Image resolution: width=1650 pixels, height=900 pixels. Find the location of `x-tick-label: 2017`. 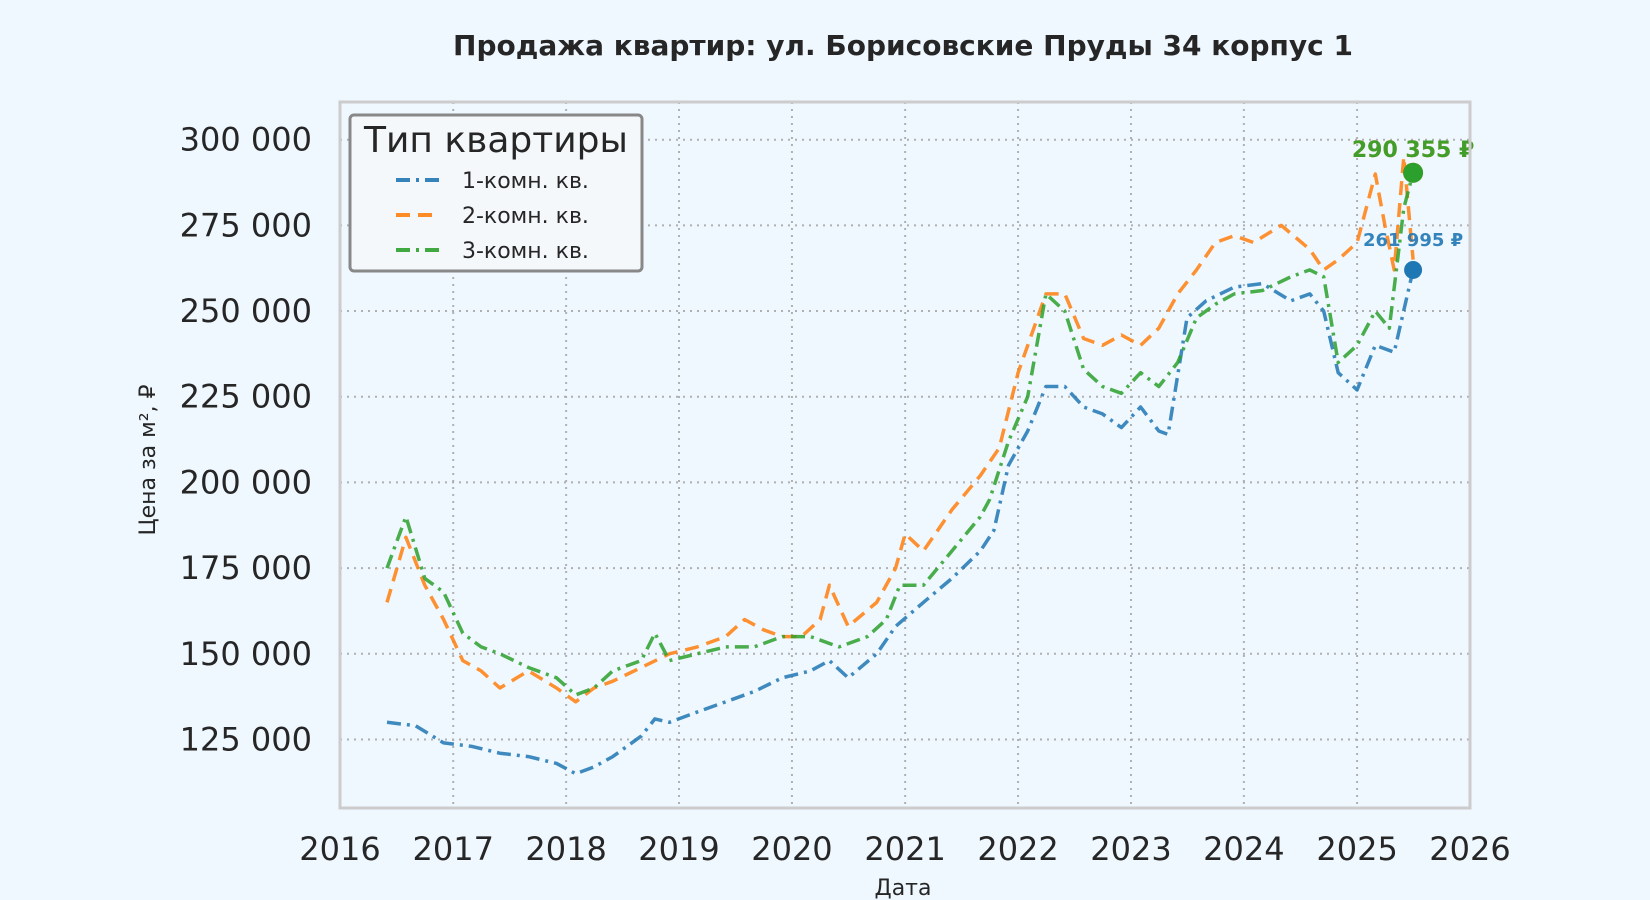

x-tick-label: 2017 is located at coordinates (452, 849).